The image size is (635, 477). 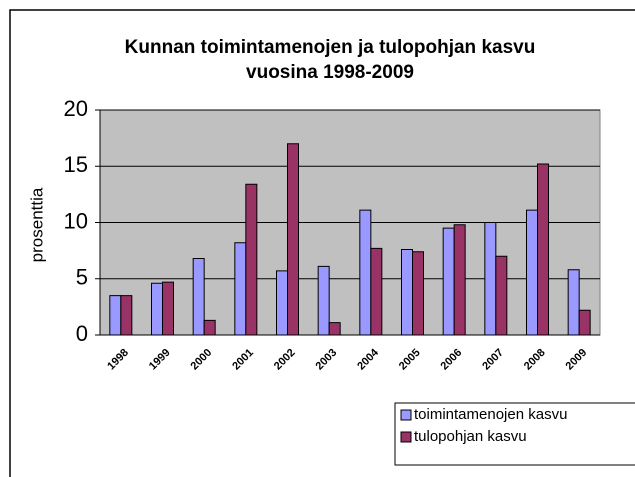 What do you see at coordinates (330, 72) in the screenshot?
I see `chart-title: vuosina 1998-2009` at bounding box center [330, 72].